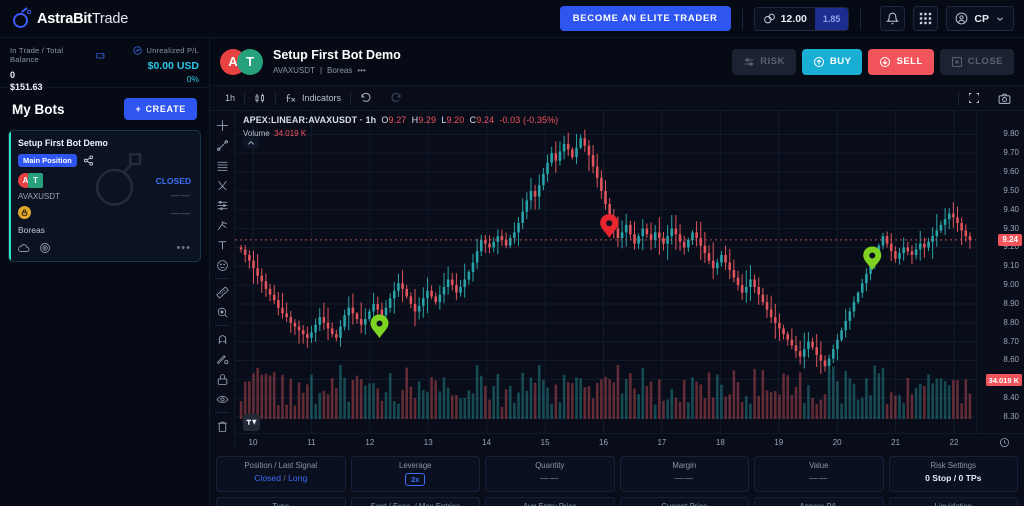 Image resolution: width=1024 pixels, height=506 pixels. I want to click on risk-button: RISK, so click(764, 61).